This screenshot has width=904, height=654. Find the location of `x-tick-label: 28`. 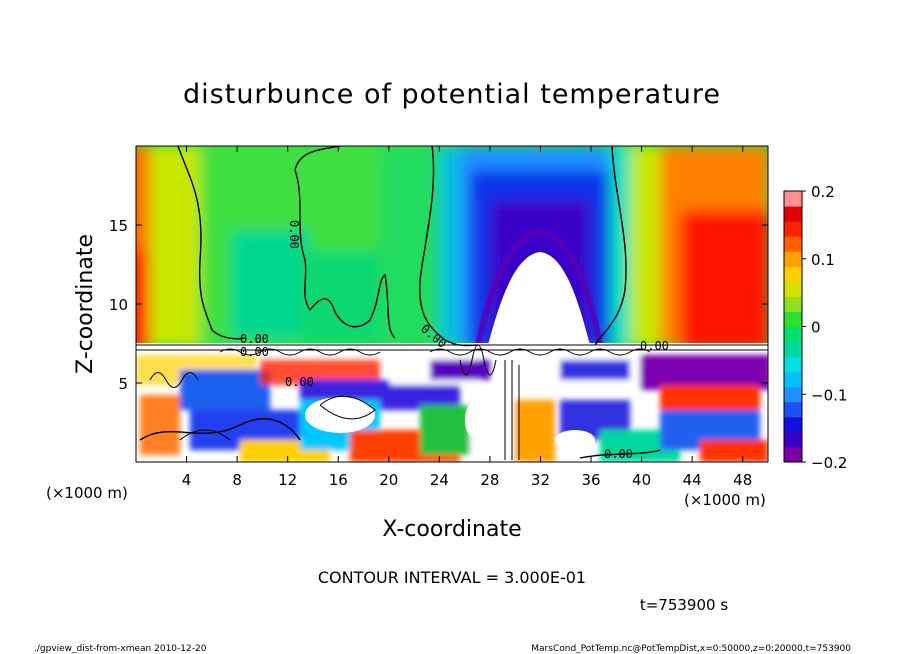

x-tick-label: 28 is located at coordinates (489, 480).